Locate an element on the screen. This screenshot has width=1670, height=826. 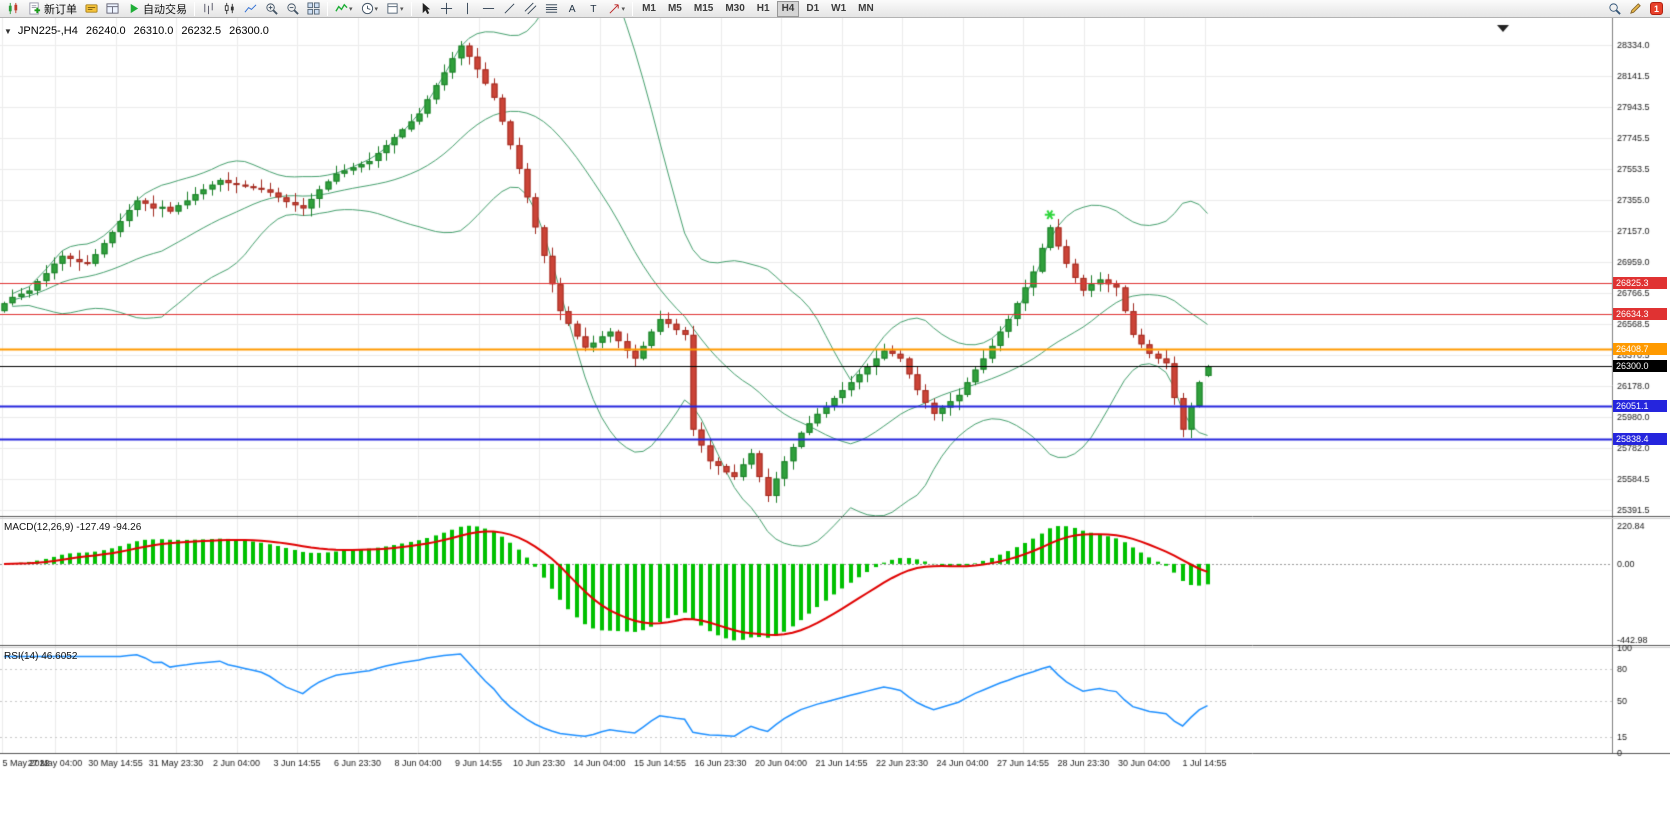
zoom-out-icon is located at coordinates (292, 8).